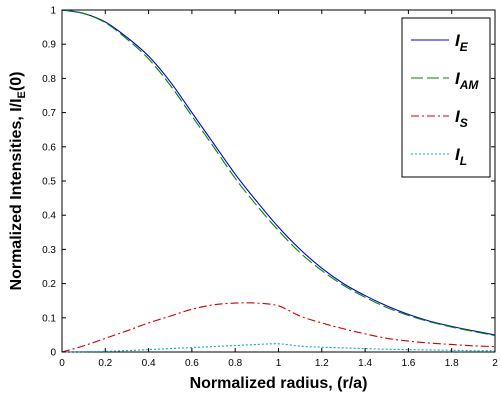 This screenshot has width=501, height=400. Describe the element at coordinates (279, 383) in the screenshot. I see `x-axis-title: Normalized radius, (r/a)` at that location.